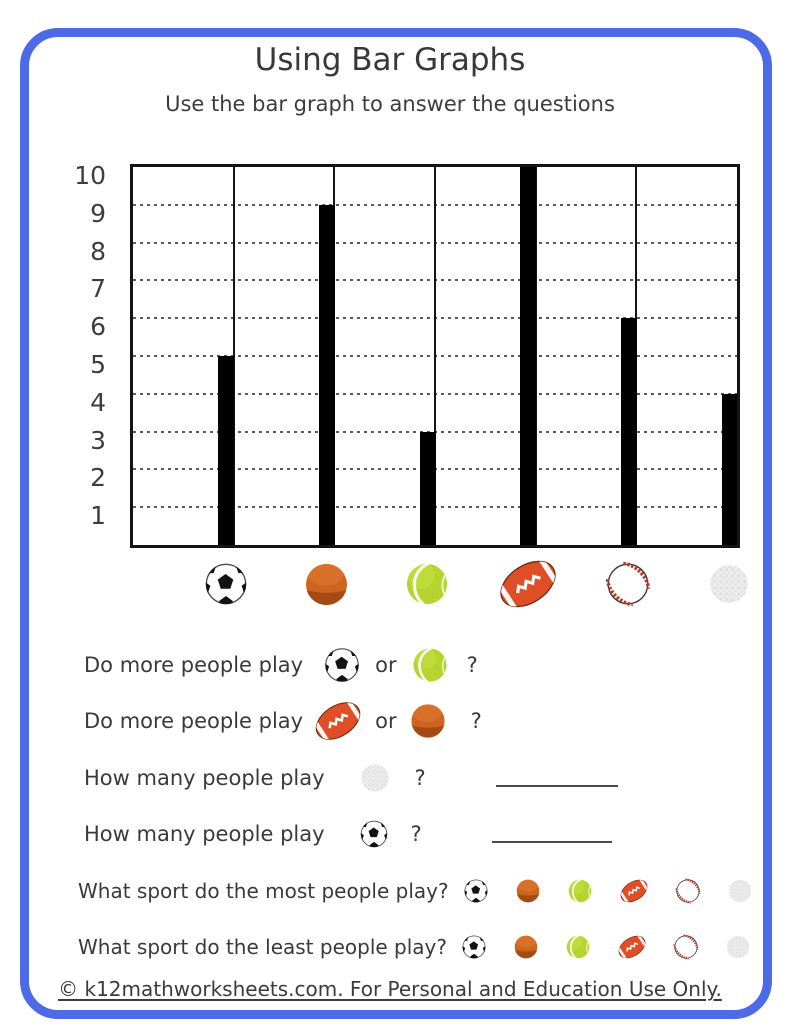 This screenshot has height=1035, width=800. I want to click on bar-football, so click(528, 356).